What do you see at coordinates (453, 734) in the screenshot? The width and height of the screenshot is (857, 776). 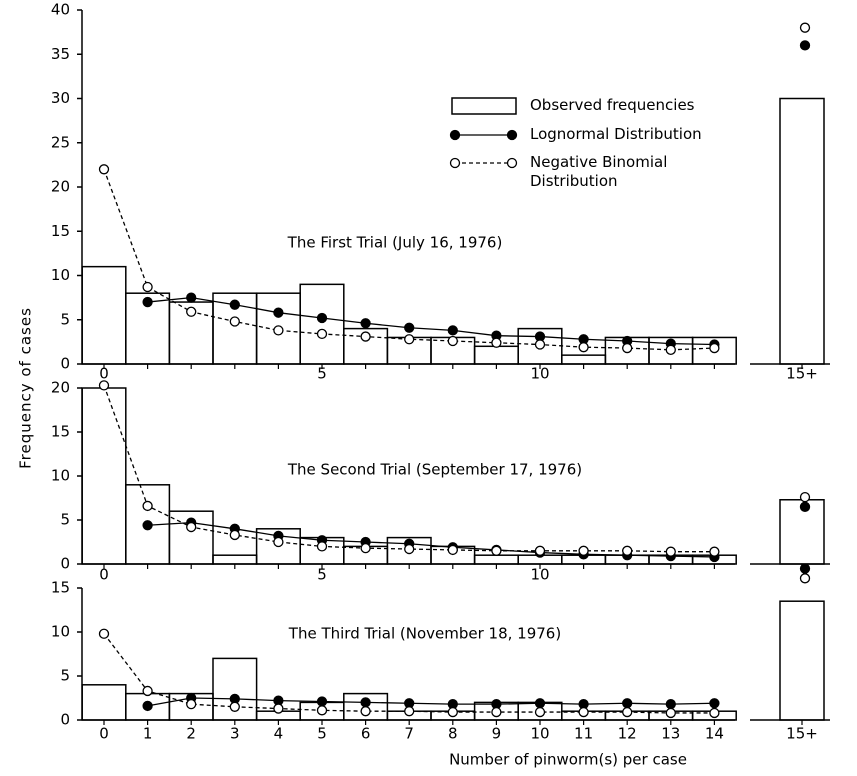 I see `x-tick-label: 8` at bounding box center [453, 734].